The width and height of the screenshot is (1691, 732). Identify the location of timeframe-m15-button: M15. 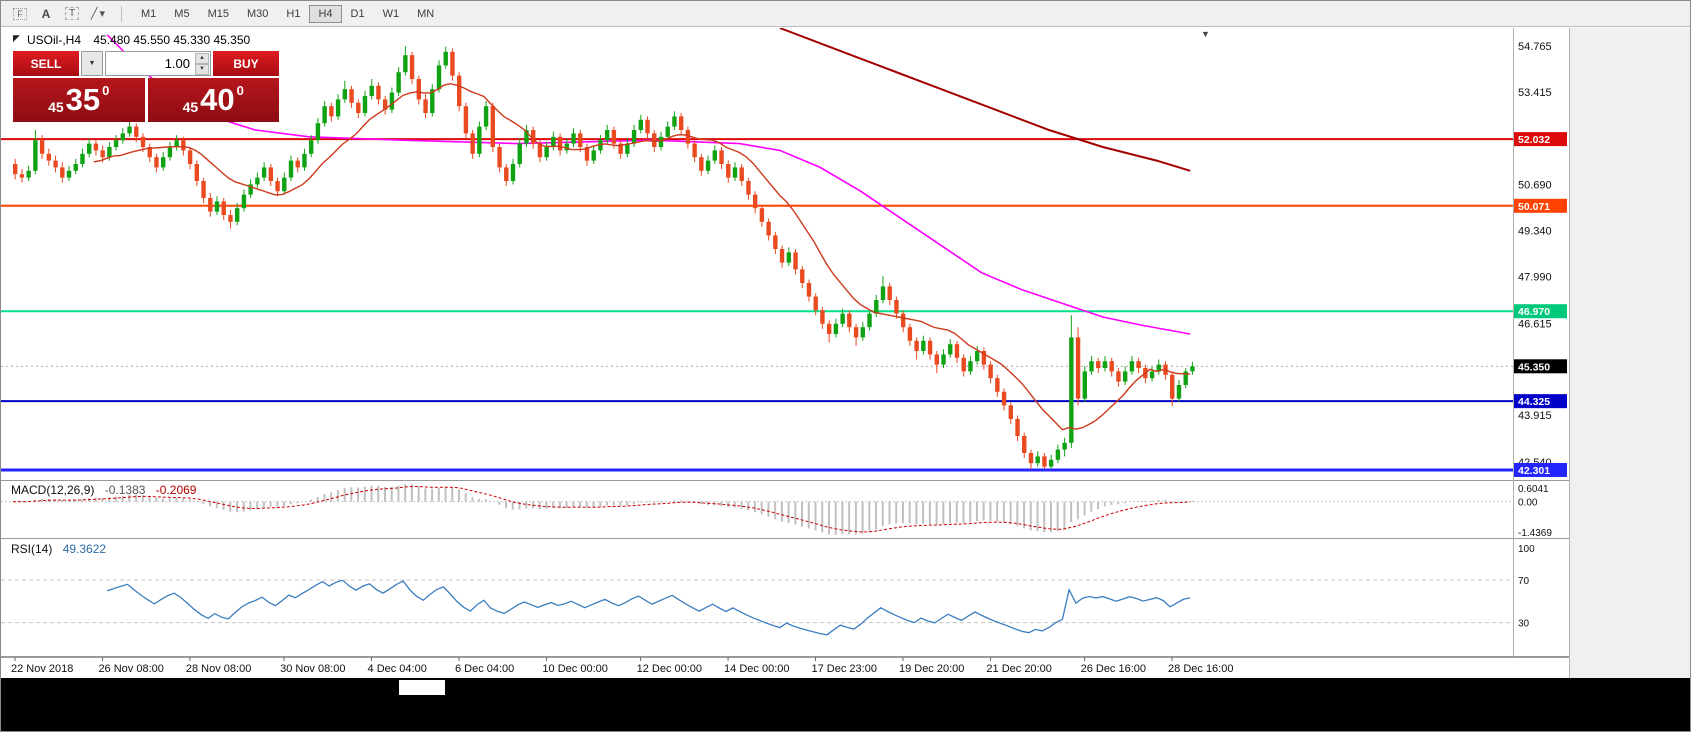
(218, 13).